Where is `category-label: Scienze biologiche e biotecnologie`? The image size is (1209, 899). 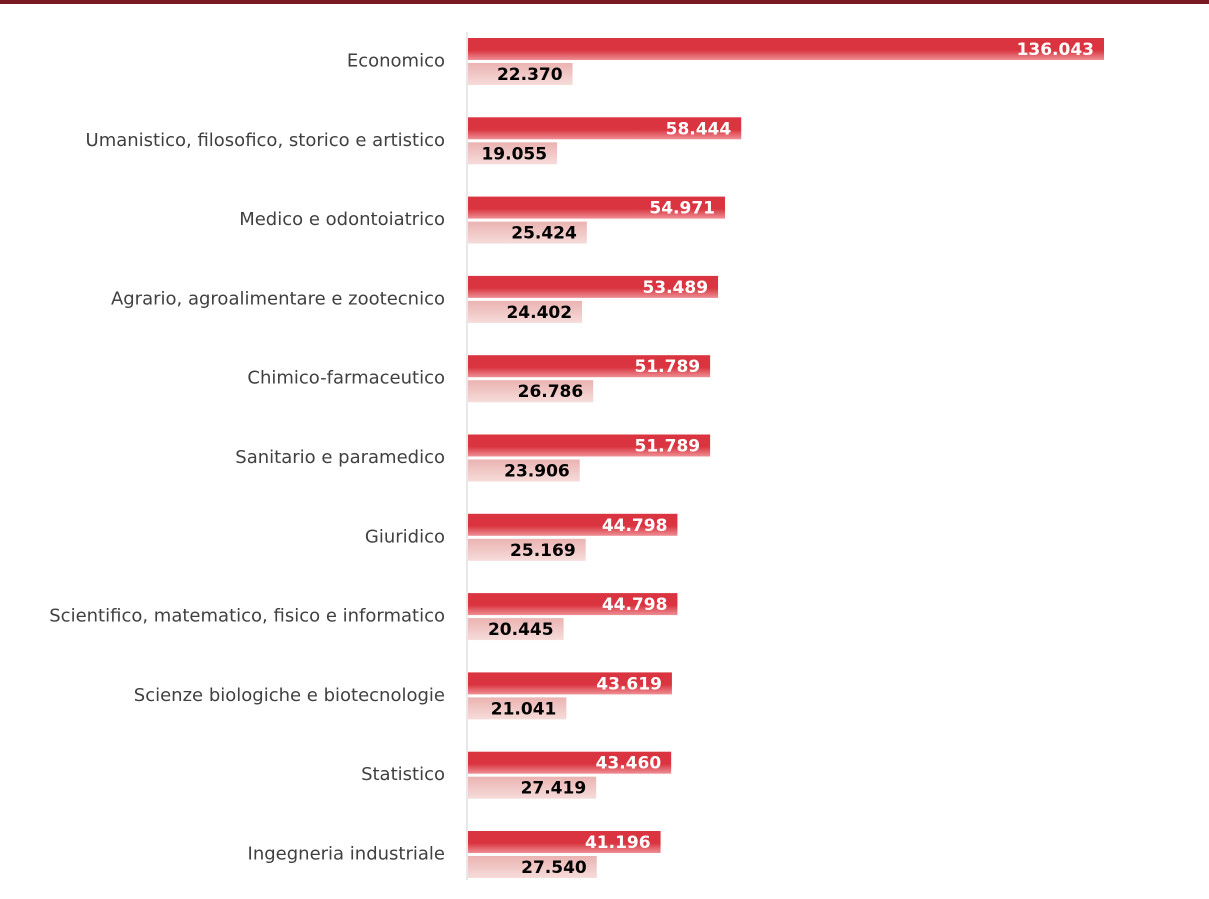 category-label: Scienze biologiche e biotecnologie is located at coordinates (289, 695).